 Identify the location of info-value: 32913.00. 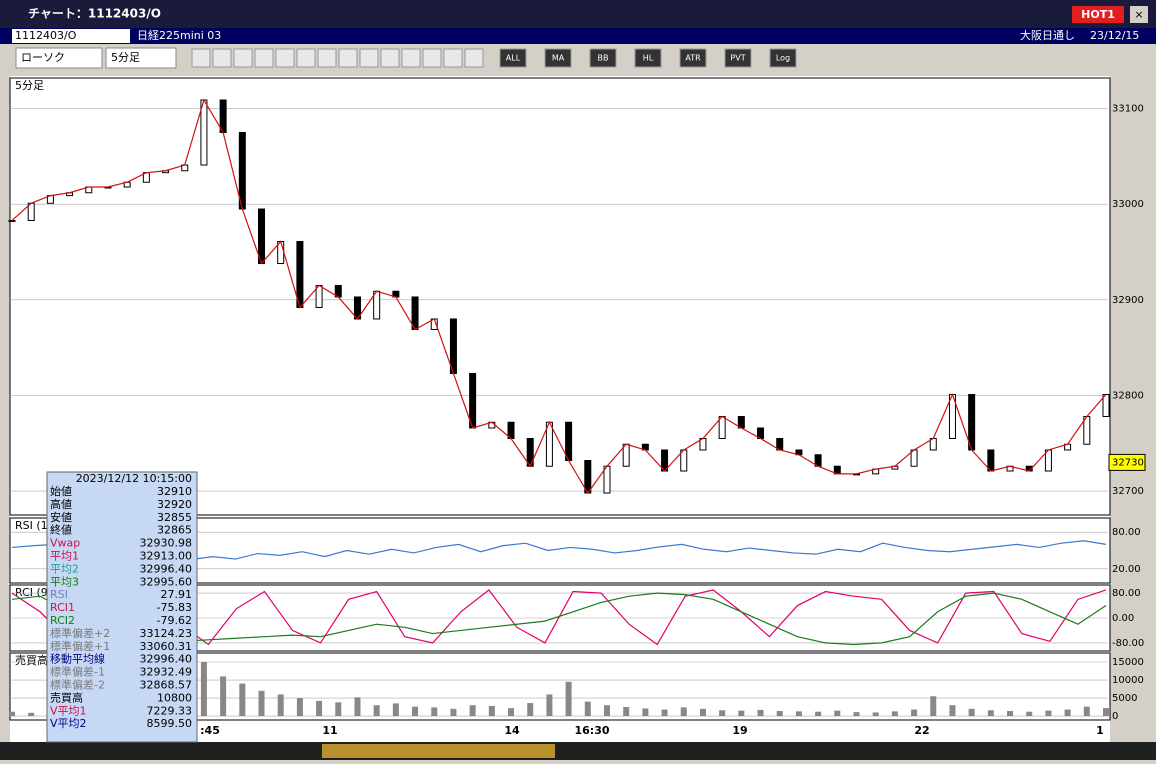
(166, 556).